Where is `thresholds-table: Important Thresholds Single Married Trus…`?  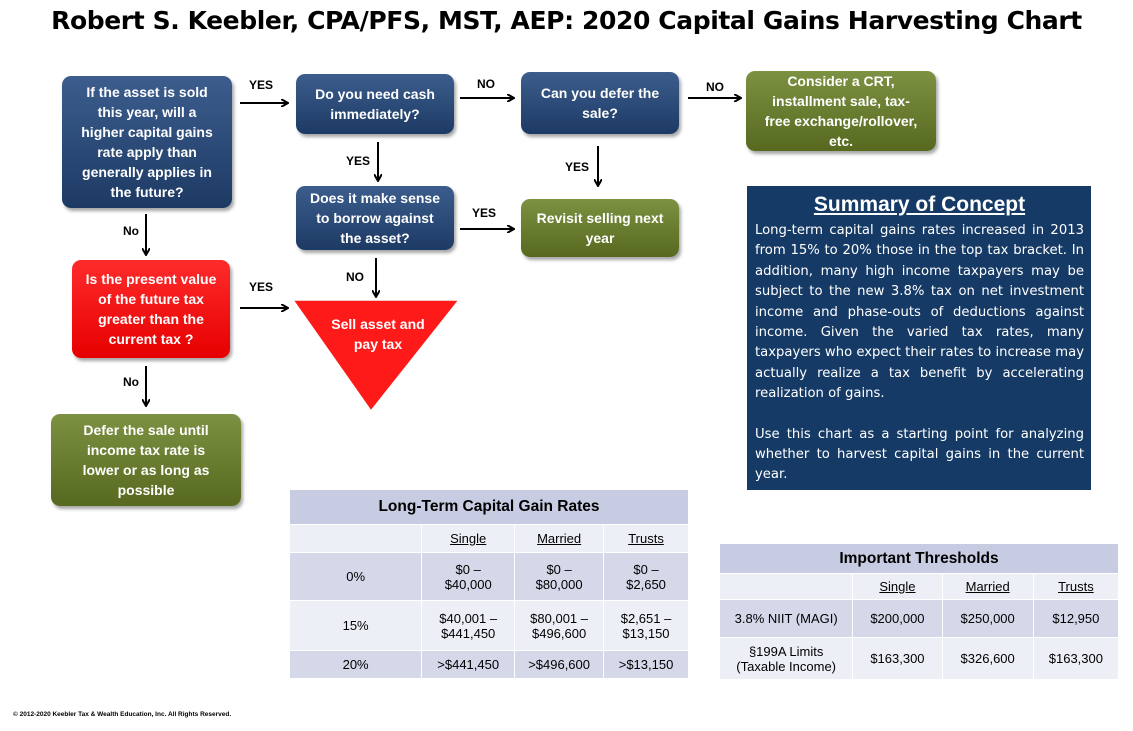 thresholds-table: Important Thresholds Single Married Trus… is located at coordinates (919, 611).